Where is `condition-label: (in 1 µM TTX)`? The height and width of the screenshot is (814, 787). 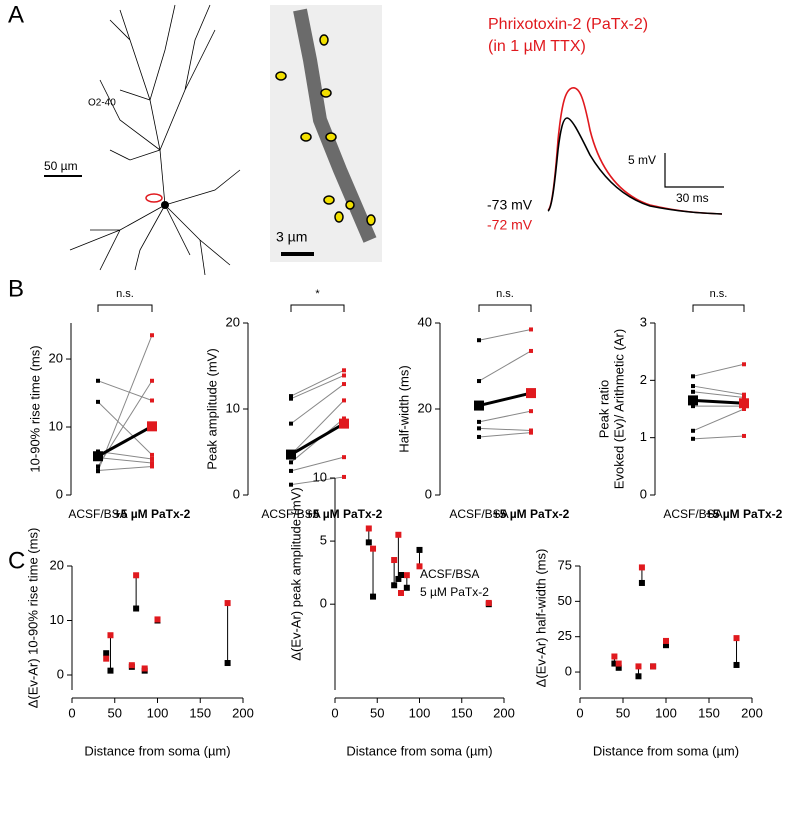 condition-label: (in 1 µM TTX) is located at coordinates (537, 46).